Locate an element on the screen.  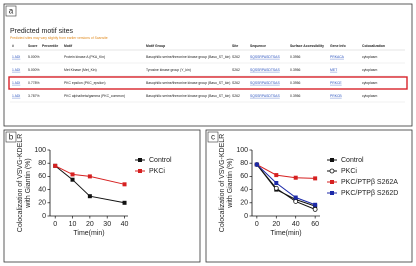
table-cell: Protein kinase A (PKA_Kin) is located at coordinates (84, 57).